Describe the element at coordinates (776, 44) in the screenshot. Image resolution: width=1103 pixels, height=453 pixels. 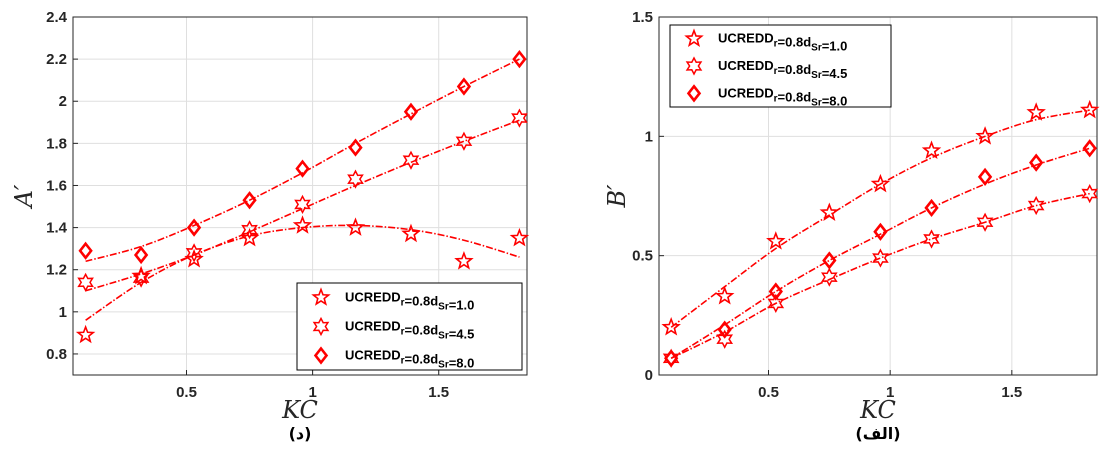
I see `legend-subscript: r` at that location.